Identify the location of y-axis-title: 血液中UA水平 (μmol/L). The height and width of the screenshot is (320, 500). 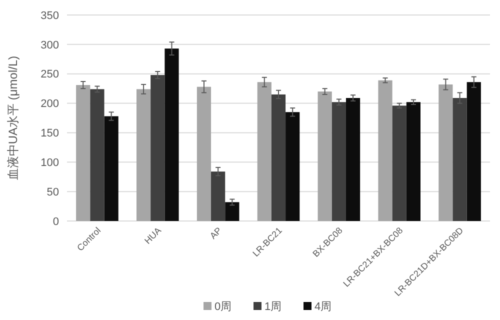
(13, 118).